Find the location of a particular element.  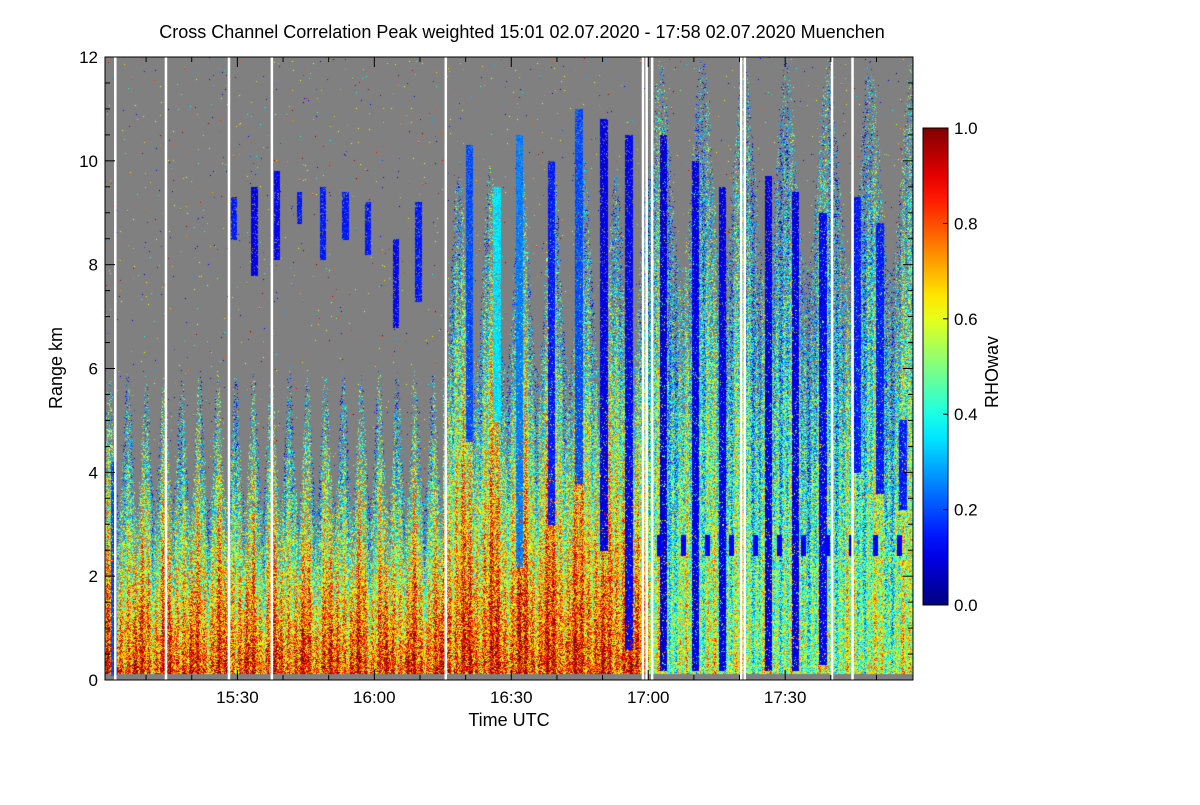

colorbar: 0.0 0.2 0.4 0.6 0.8 1.0 RHOwav is located at coordinates (962, 367).